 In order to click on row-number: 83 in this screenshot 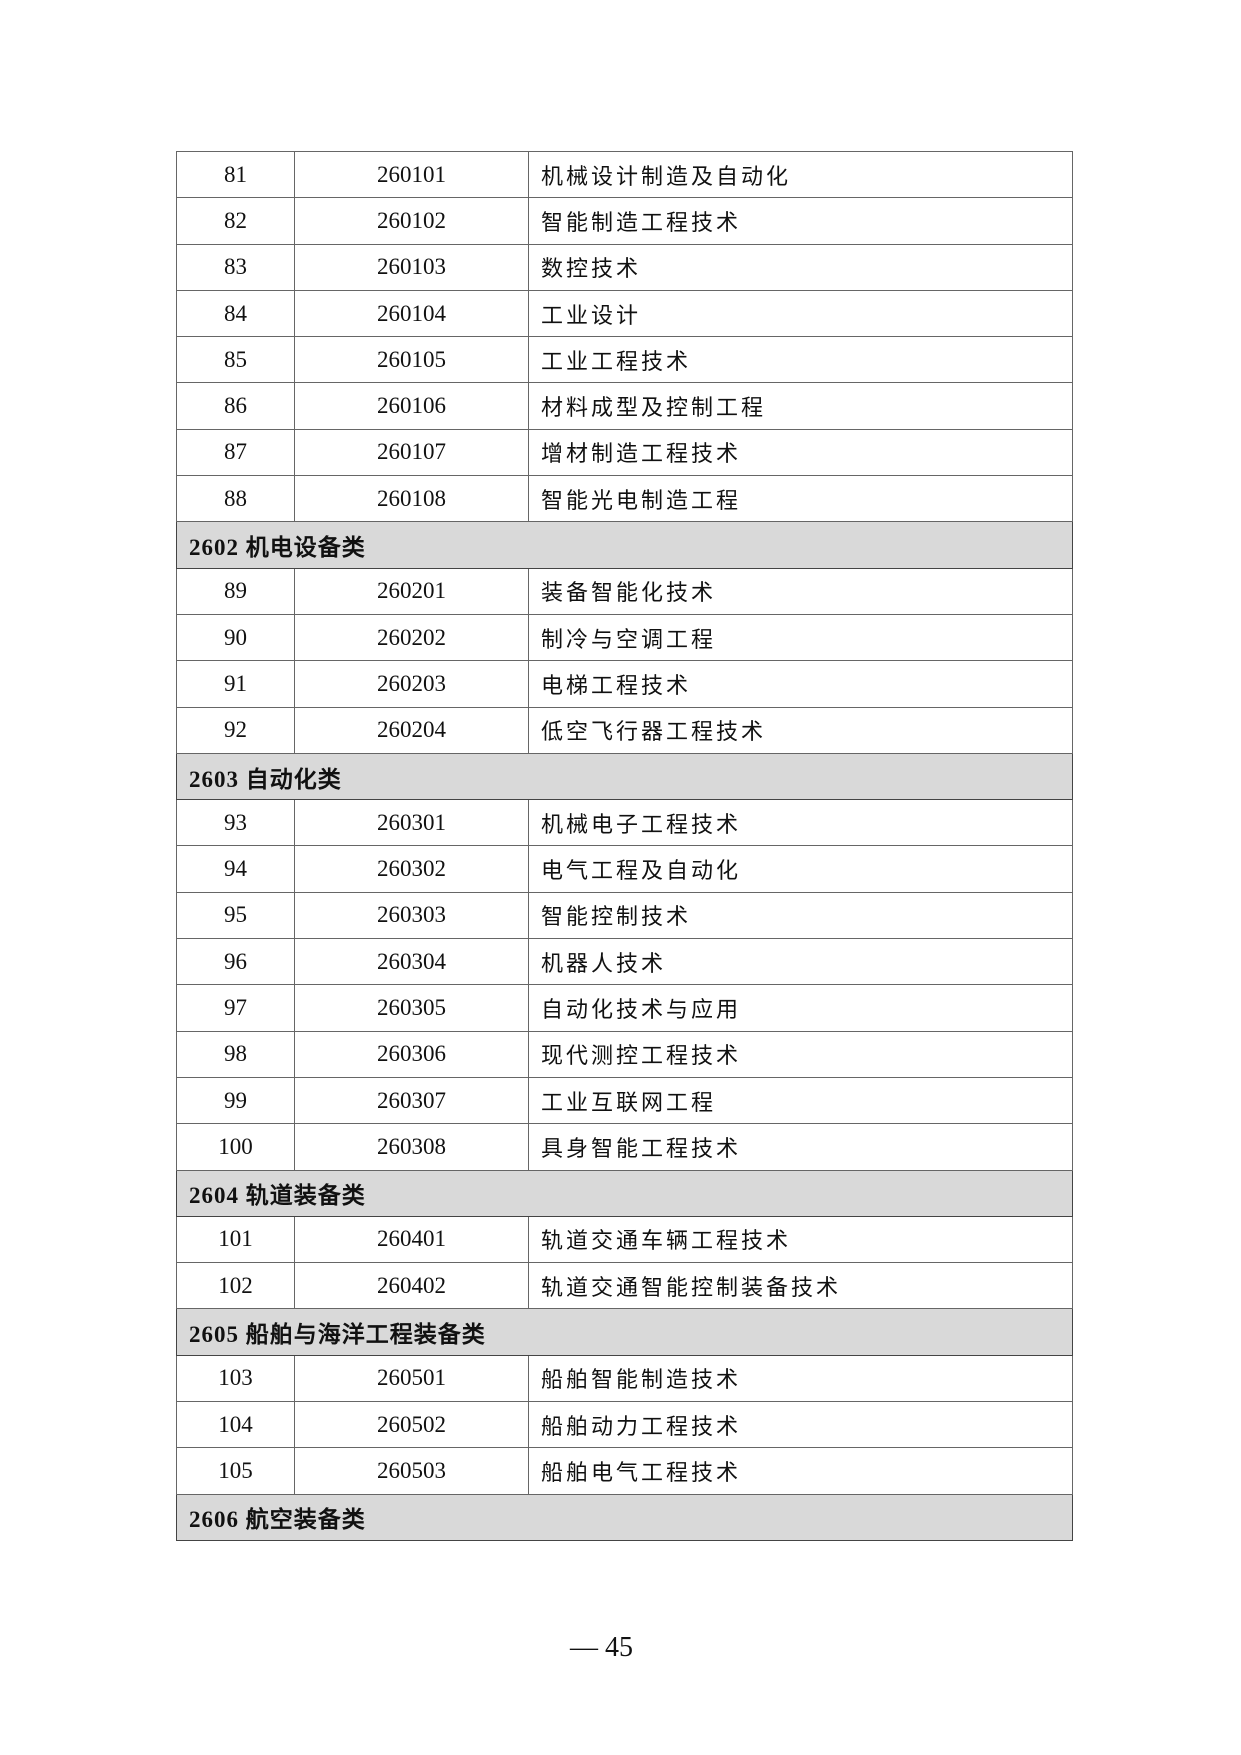, I will do `click(235, 267)`.